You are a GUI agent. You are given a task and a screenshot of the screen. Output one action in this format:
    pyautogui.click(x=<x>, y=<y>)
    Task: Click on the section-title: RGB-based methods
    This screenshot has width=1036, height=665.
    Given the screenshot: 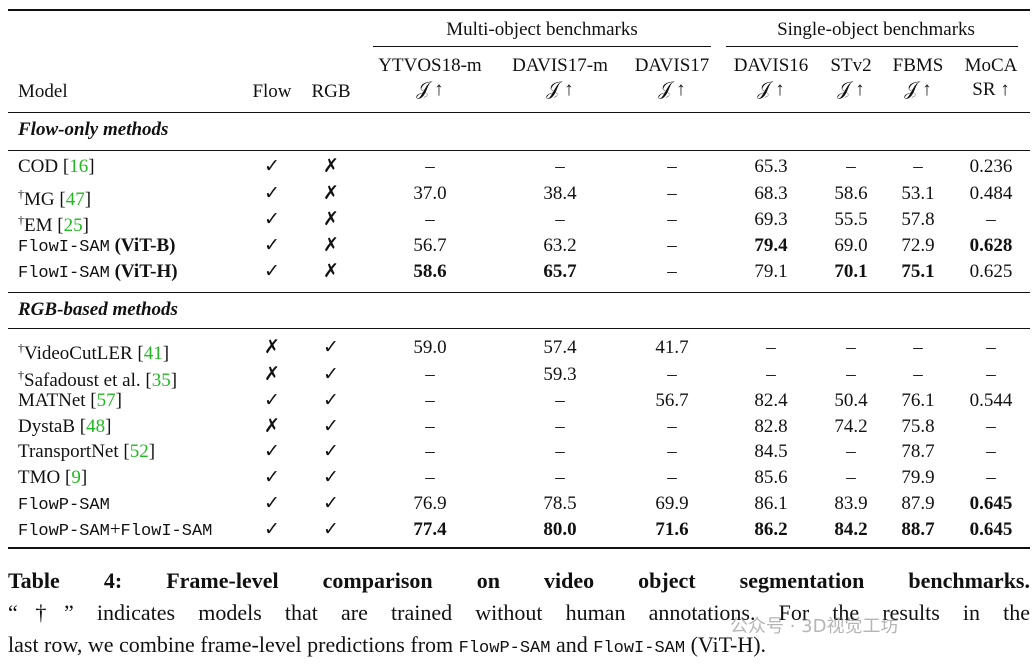 What is the action you would take?
    pyautogui.click(x=98, y=309)
    